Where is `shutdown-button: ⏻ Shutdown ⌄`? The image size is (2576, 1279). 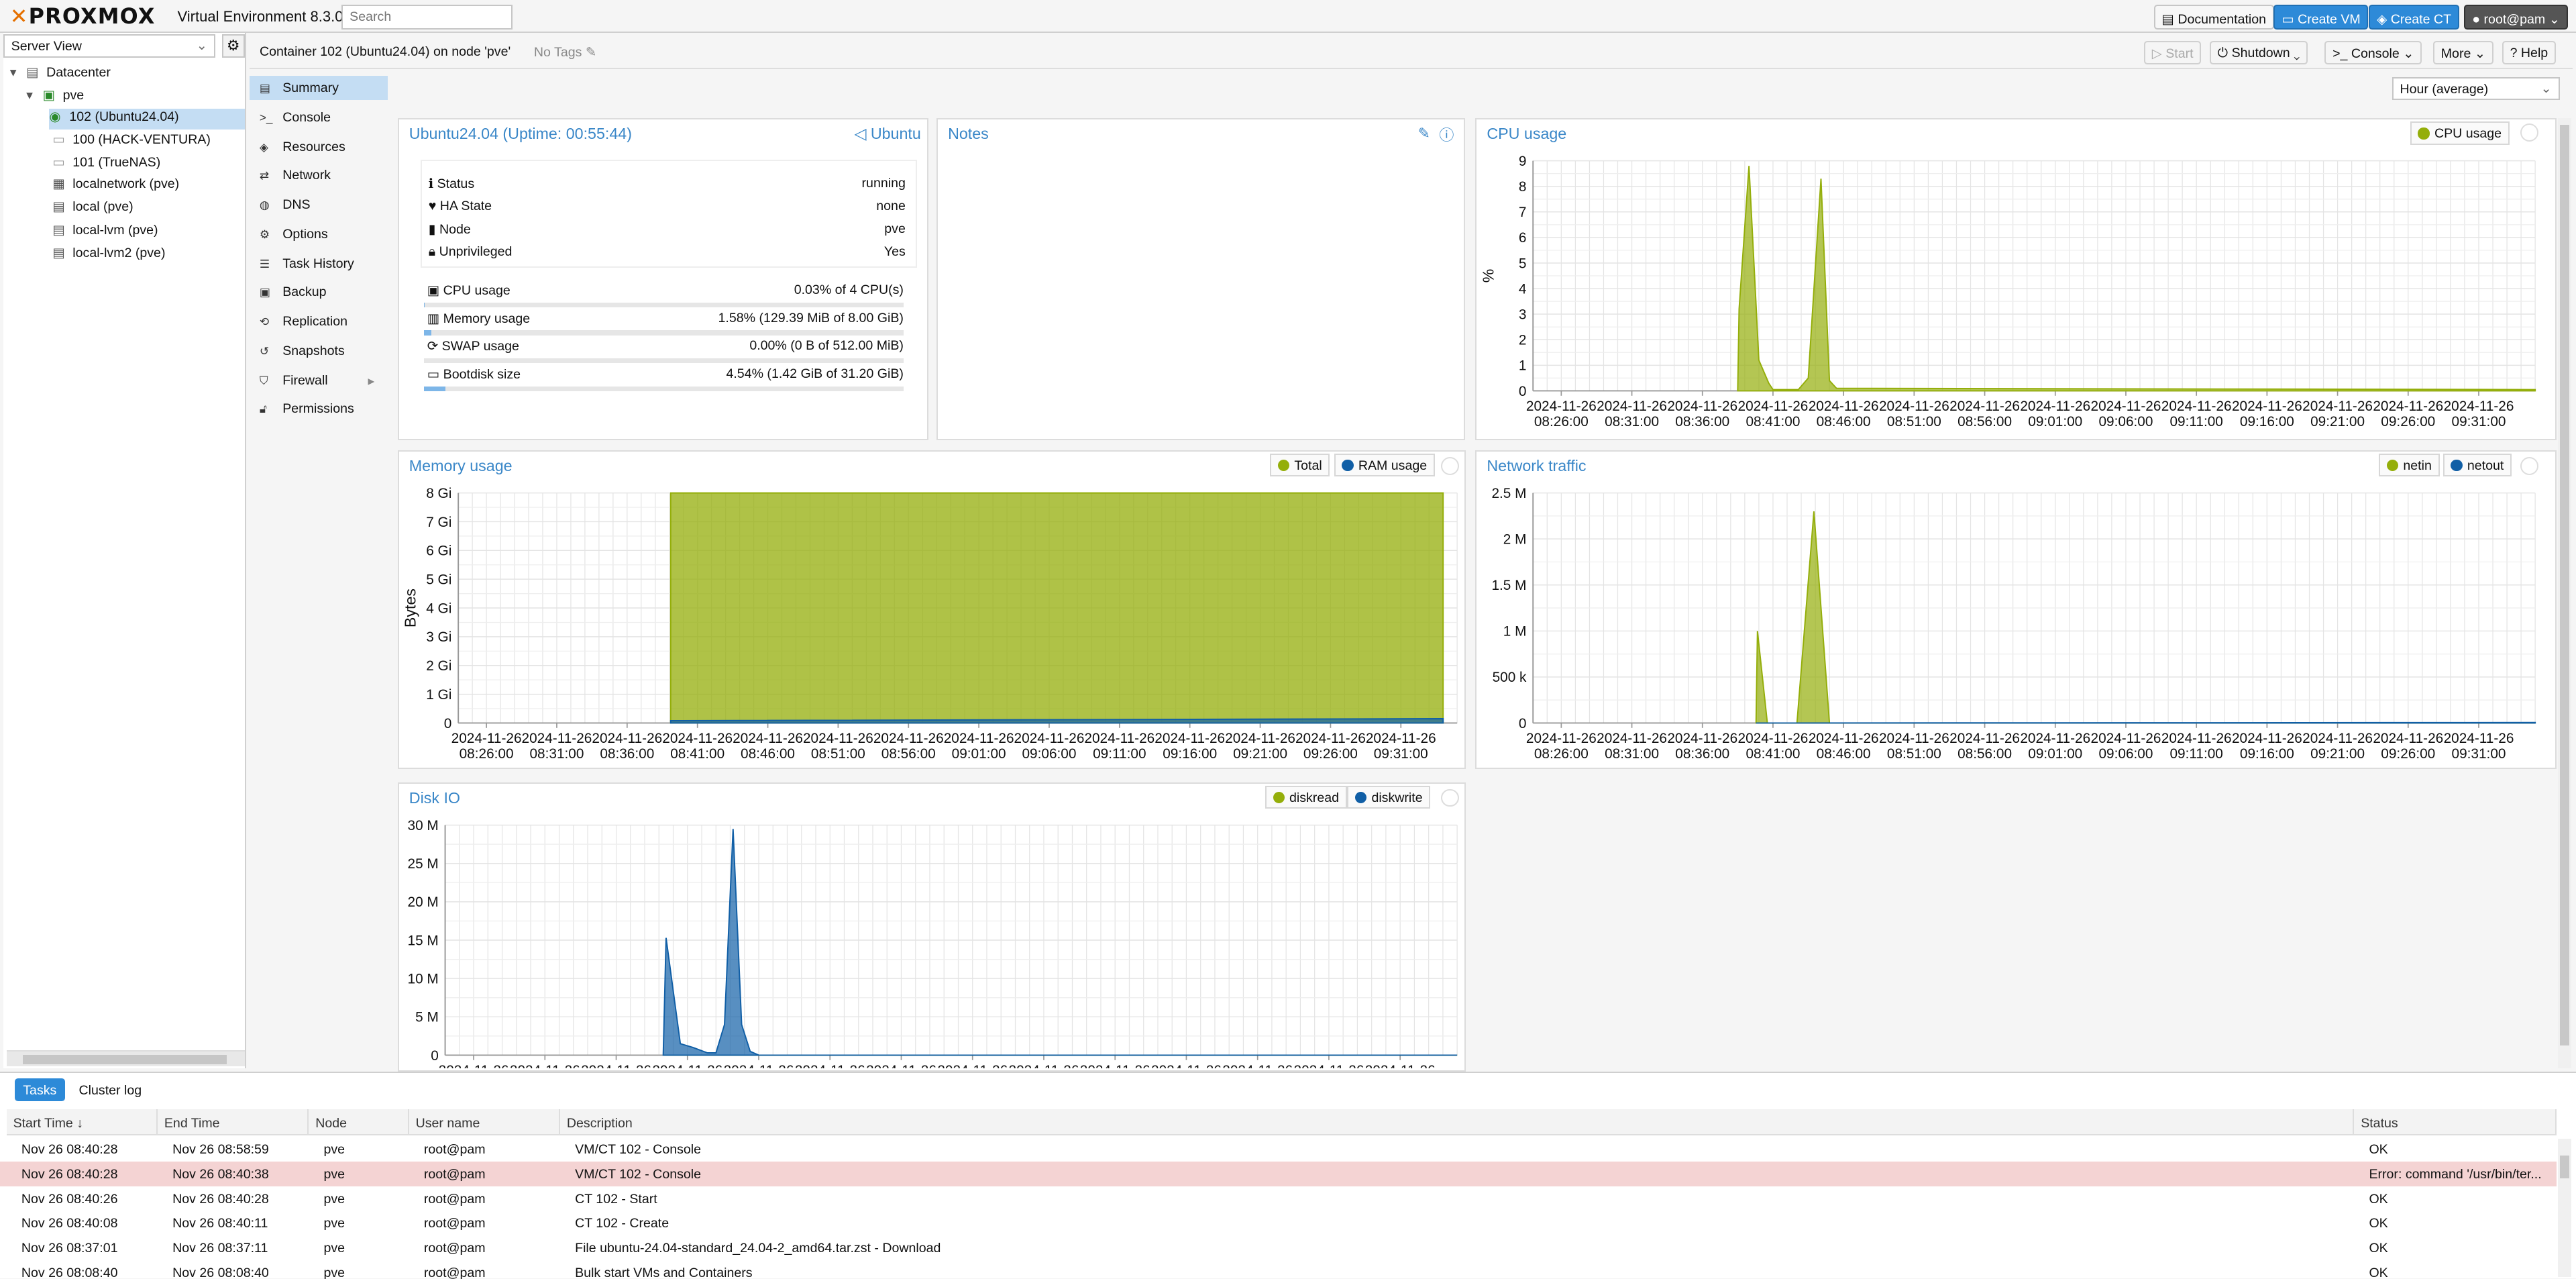
shutdown-button: ⏻ Shutdown ⌄ is located at coordinates (2258, 52).